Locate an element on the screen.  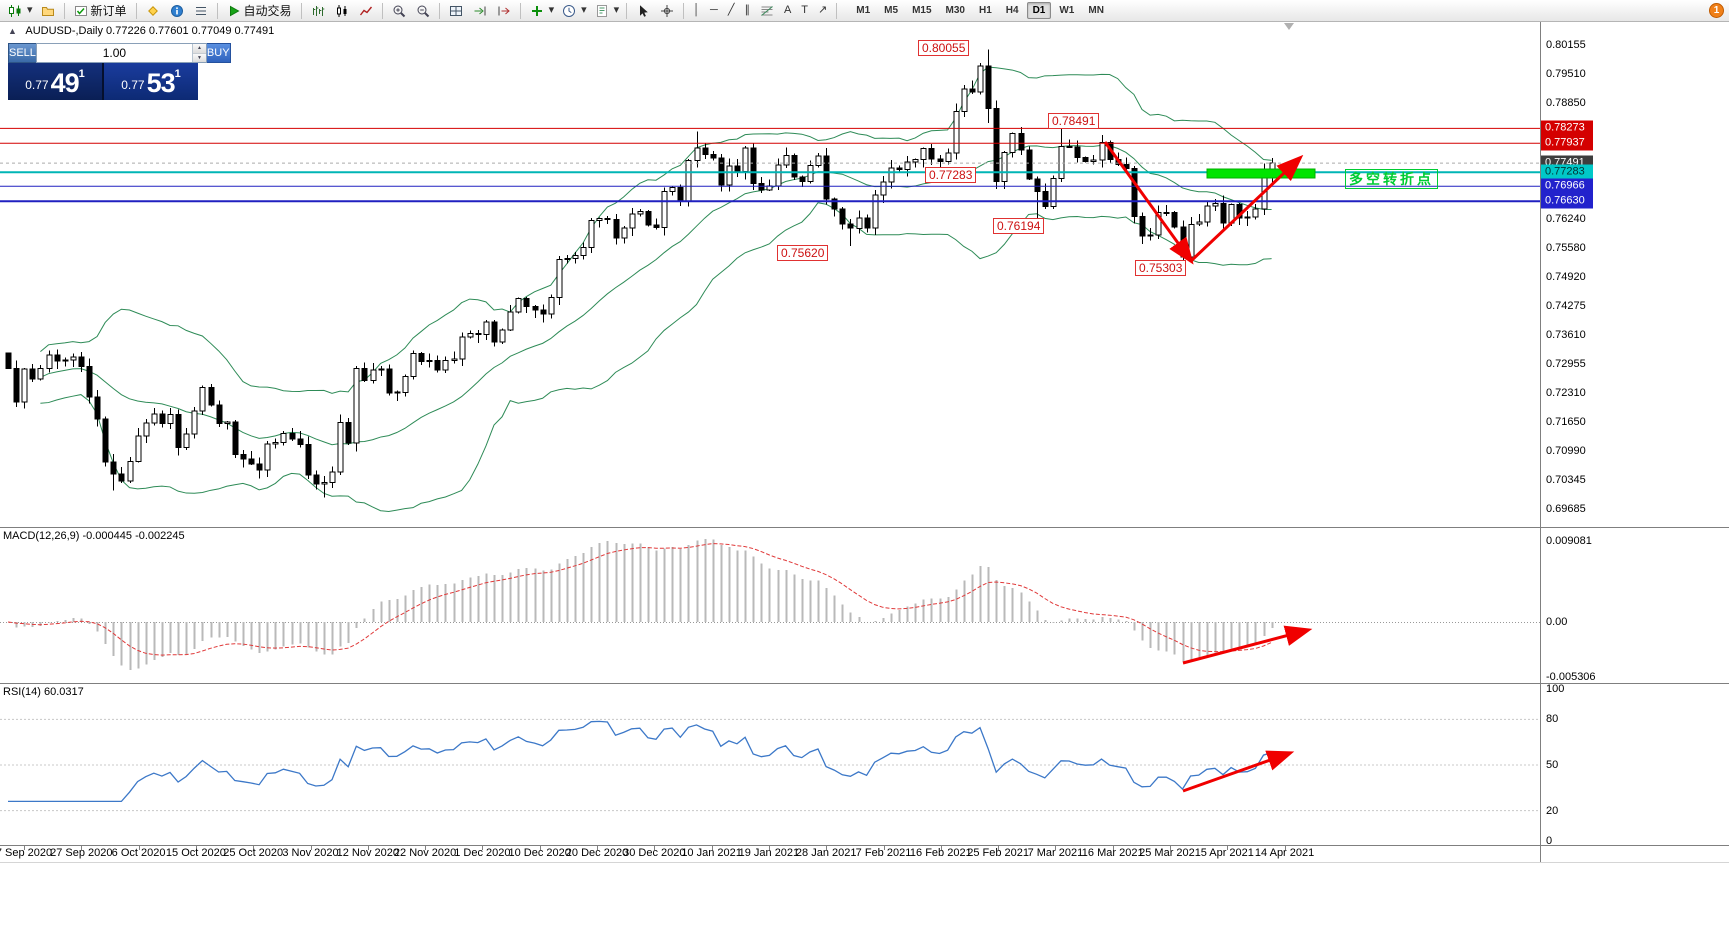
indicators-menu-button: ▾ is located at coordinates (552, 10).